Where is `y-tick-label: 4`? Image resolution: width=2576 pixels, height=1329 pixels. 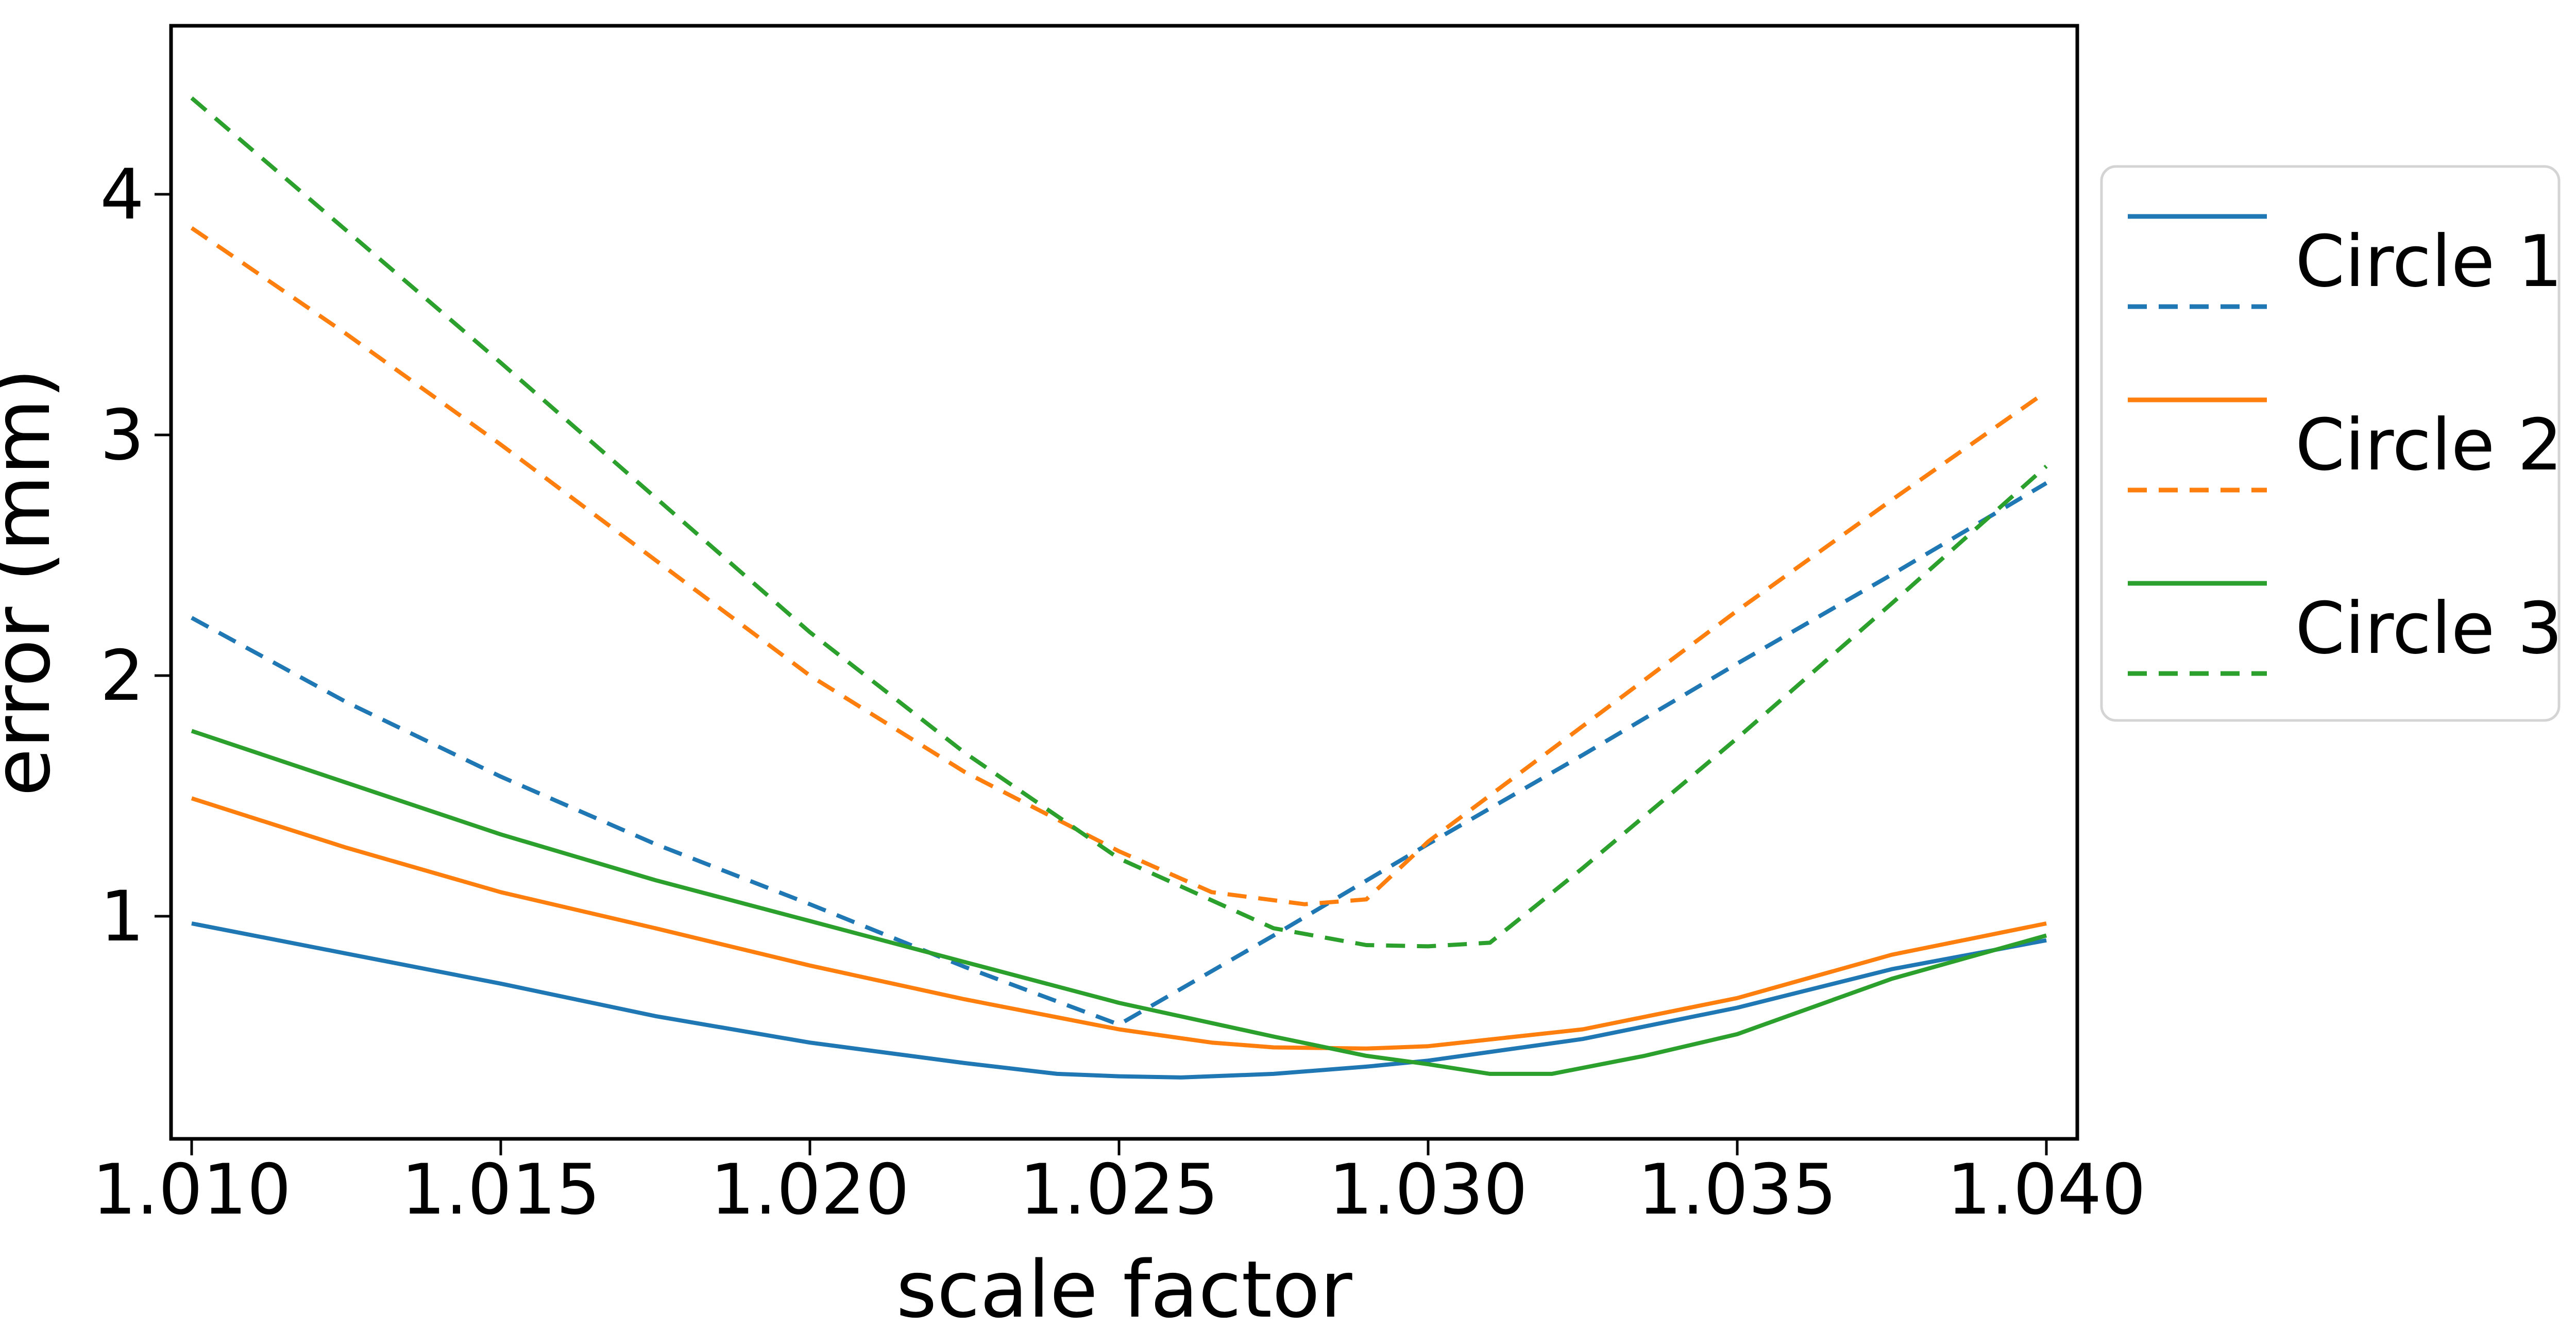
y-tick-label: 4 is located at coordinates (122, 194).